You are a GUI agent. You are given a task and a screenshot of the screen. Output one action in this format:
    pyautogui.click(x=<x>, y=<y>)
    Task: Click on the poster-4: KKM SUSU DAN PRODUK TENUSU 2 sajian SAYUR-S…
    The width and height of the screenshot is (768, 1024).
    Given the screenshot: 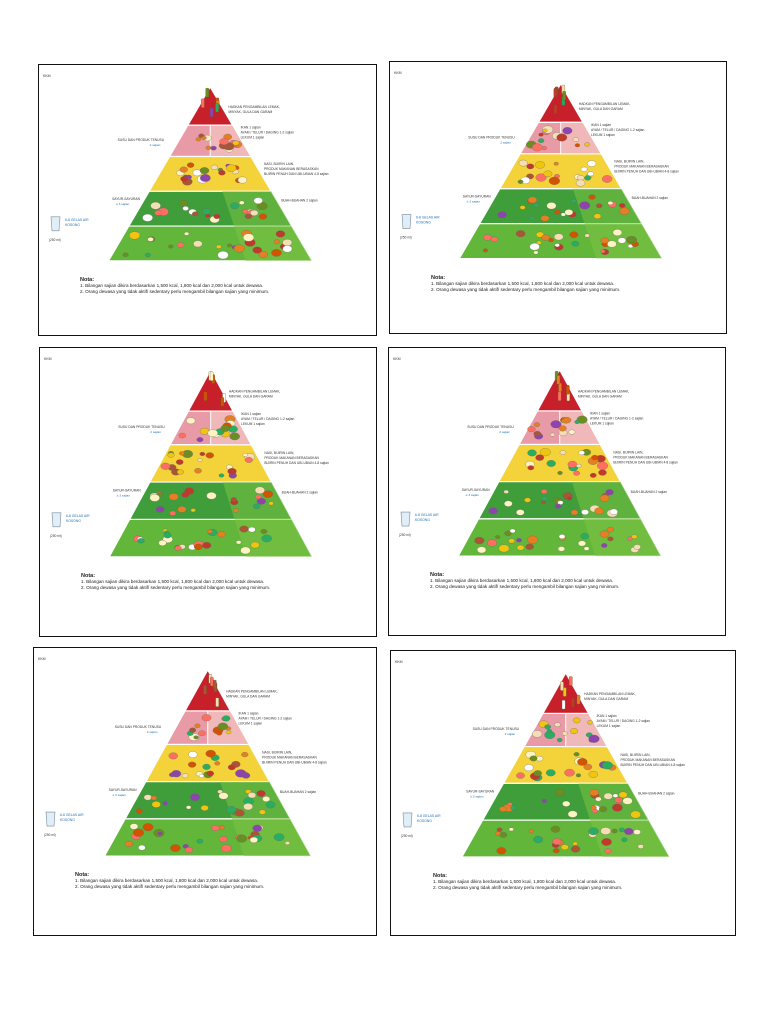 What is the action you would take?
    pyautogui.click(x=557, y=491)
    